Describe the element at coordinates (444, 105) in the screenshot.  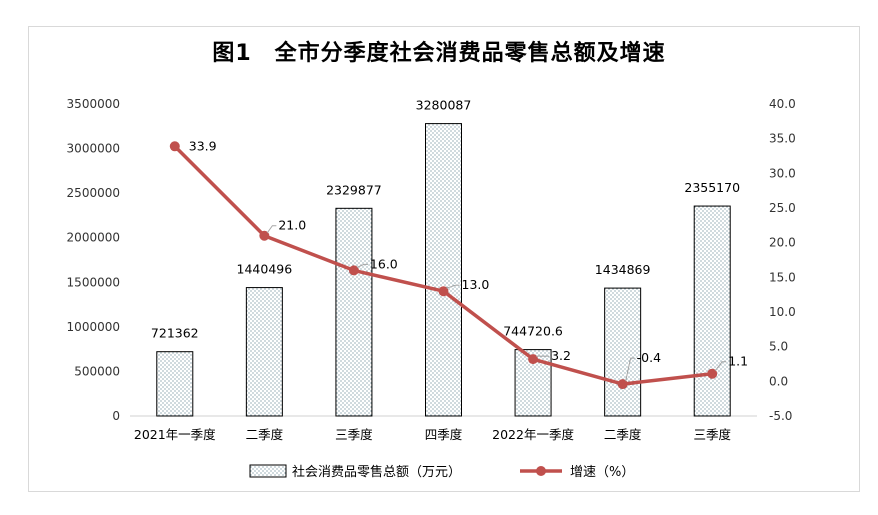
I see `bar-data-label: 3280087` at that location.